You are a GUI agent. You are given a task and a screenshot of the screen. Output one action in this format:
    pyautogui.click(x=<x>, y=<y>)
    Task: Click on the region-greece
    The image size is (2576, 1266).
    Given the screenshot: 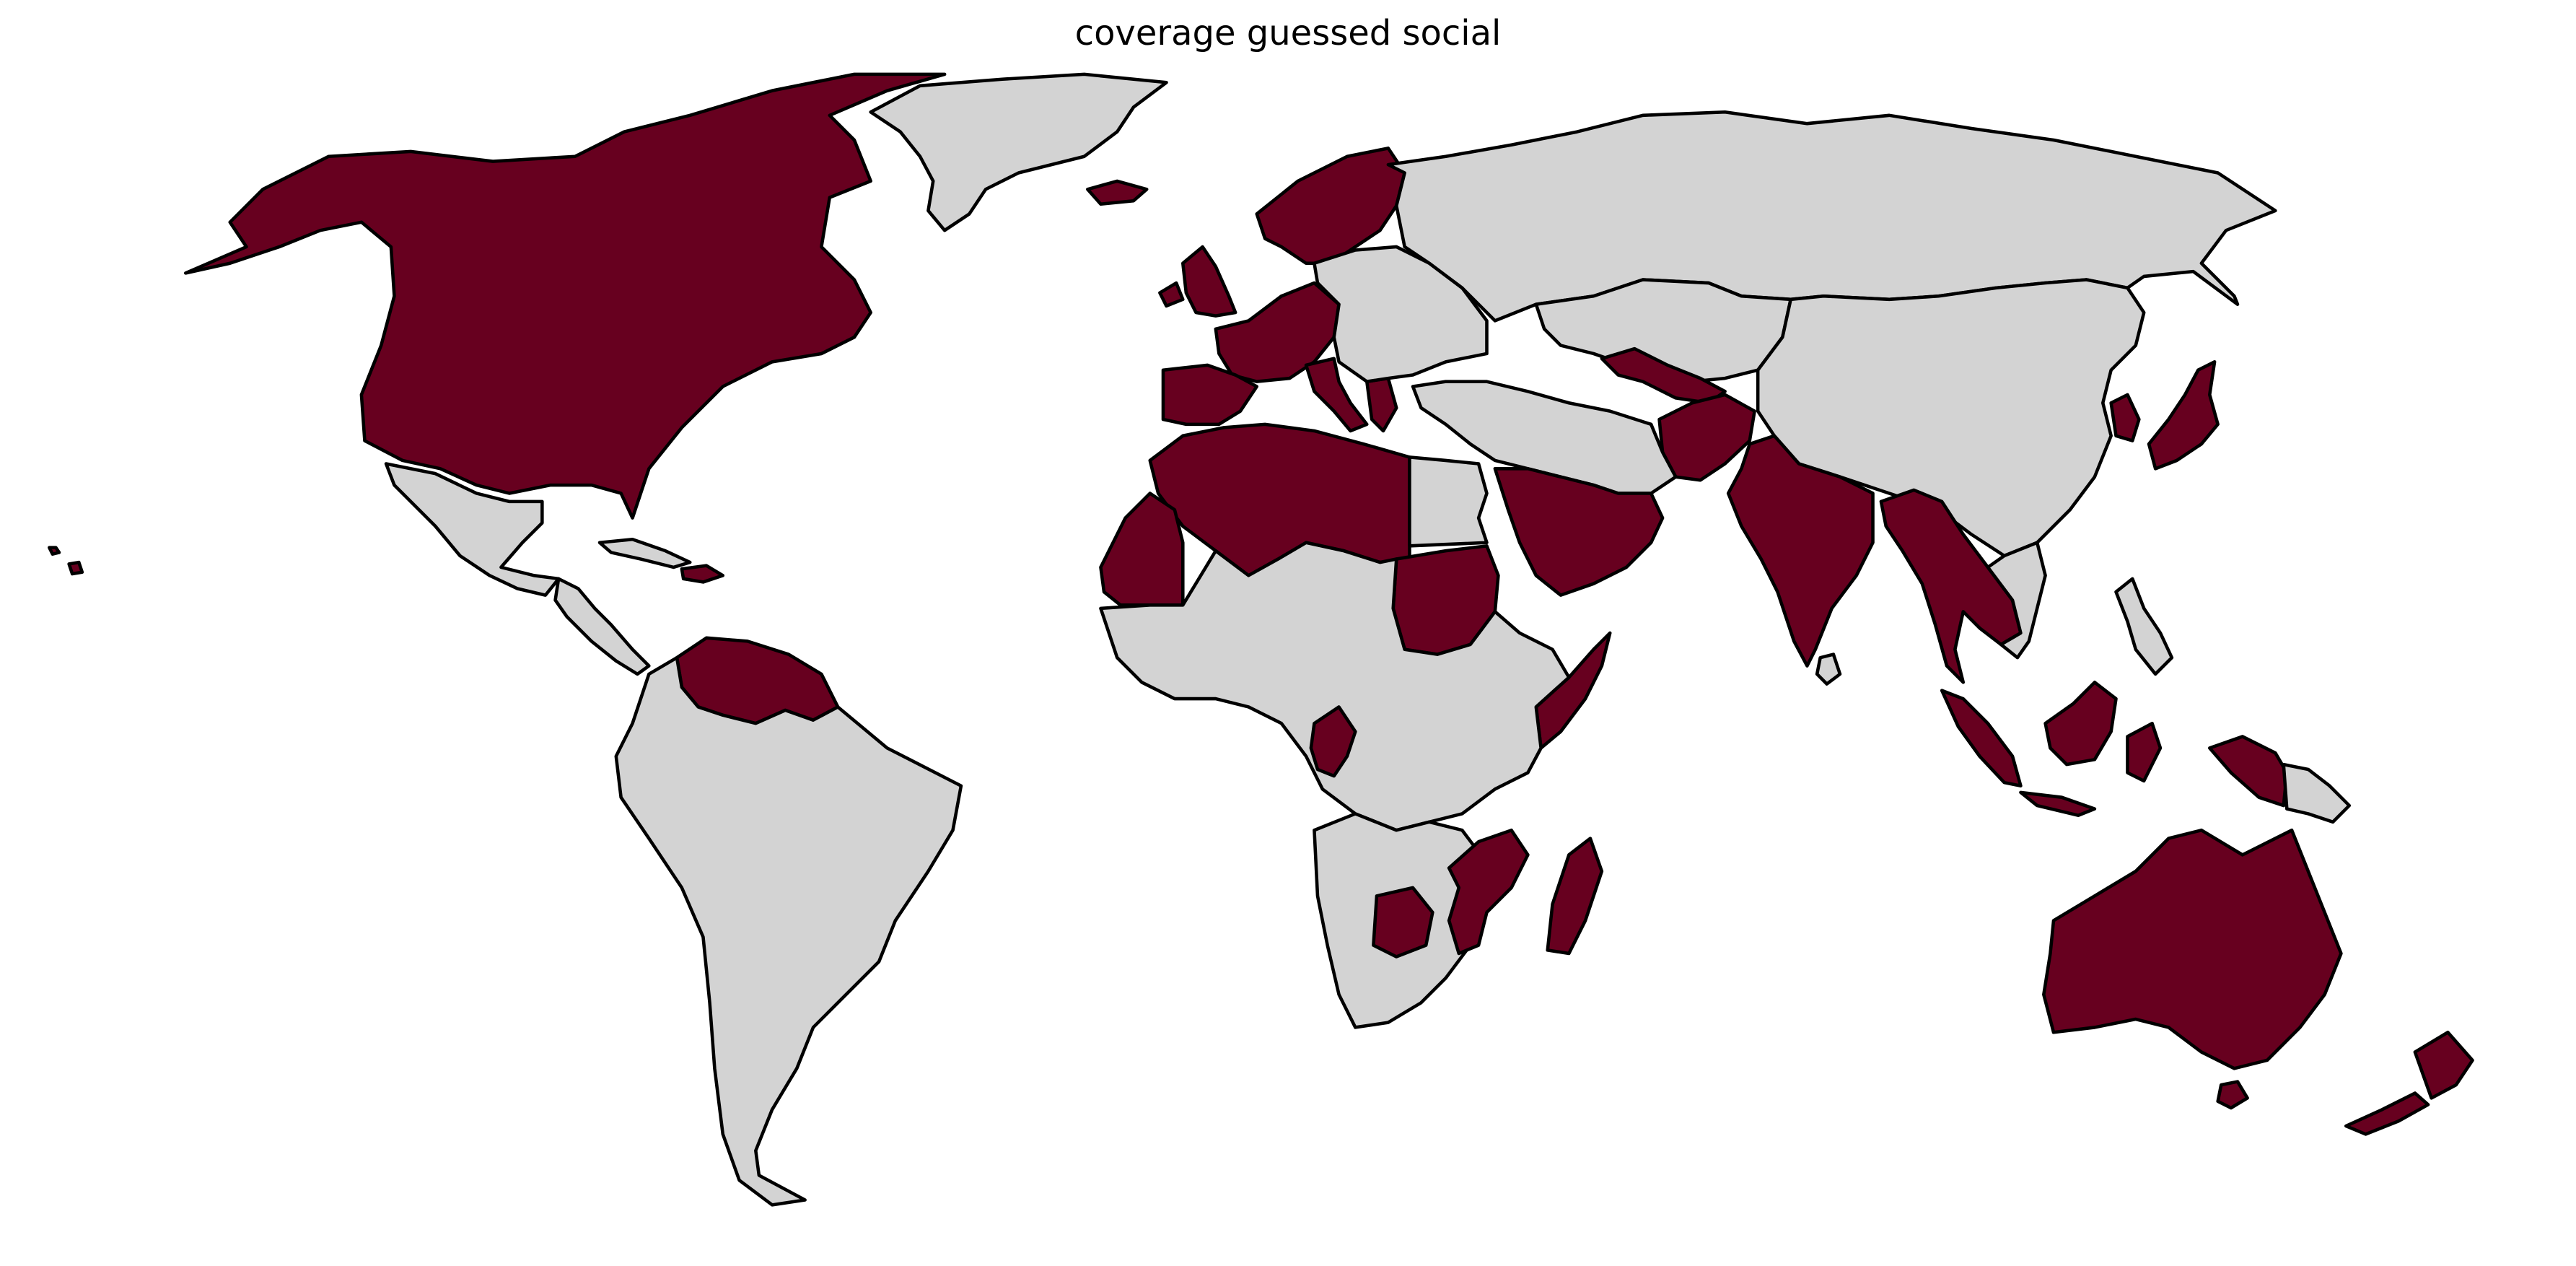 What is the action you would take?
    pyautogui.click(x=1381, y=404)
    